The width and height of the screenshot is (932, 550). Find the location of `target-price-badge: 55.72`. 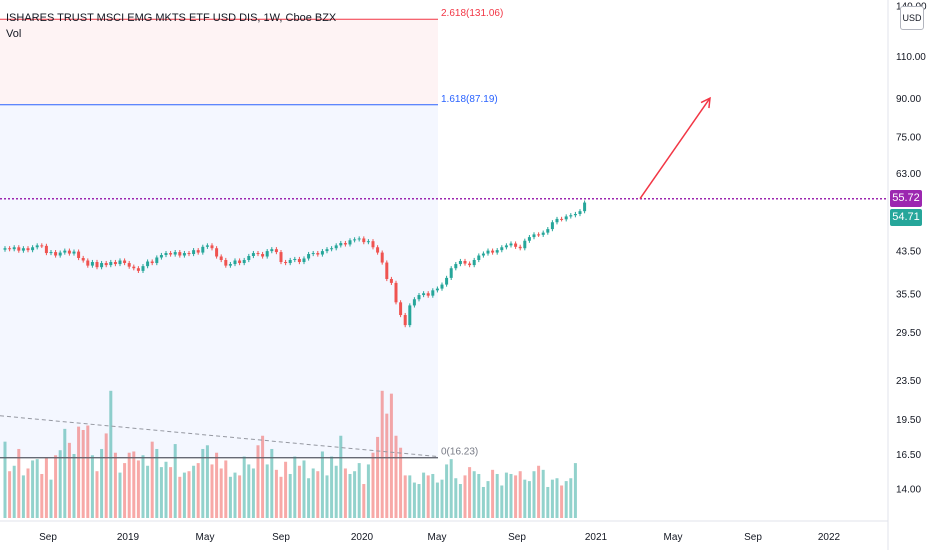

target-price-badge: 55.72 is located at coordinates (906, 198).